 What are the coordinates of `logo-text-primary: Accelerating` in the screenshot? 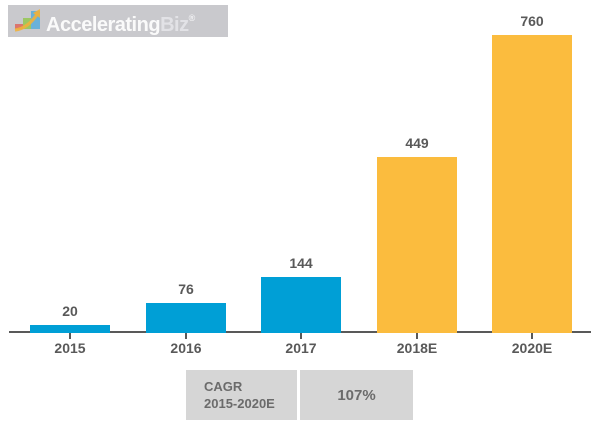 It's located at (103, 24).